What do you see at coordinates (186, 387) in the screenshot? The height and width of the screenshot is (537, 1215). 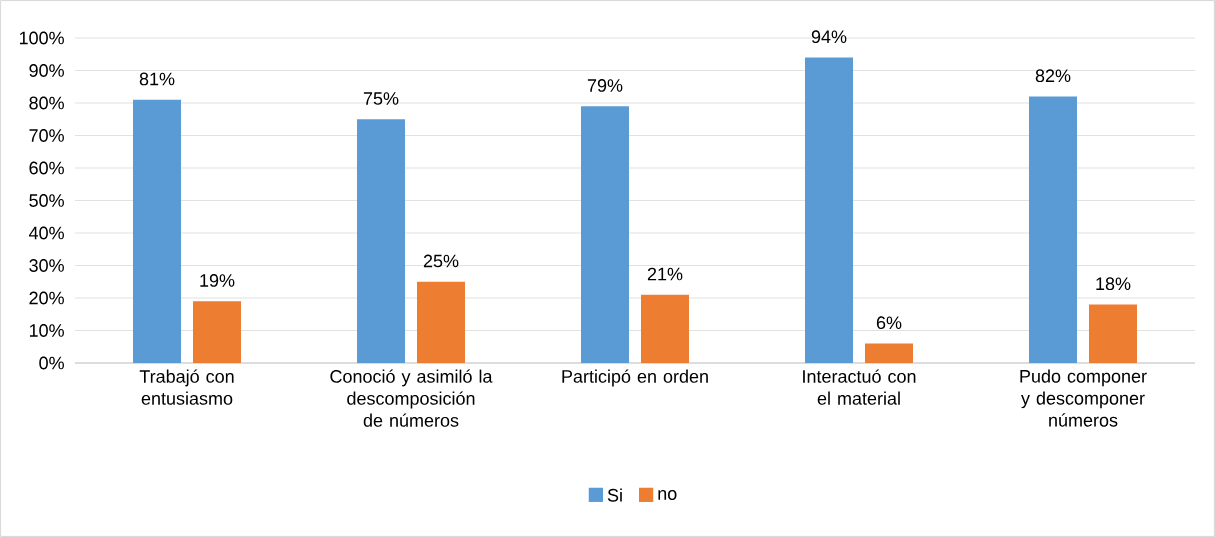 I see `x-tick-label: Trabajó con entusiasmo` at bounding box center [186, 387].